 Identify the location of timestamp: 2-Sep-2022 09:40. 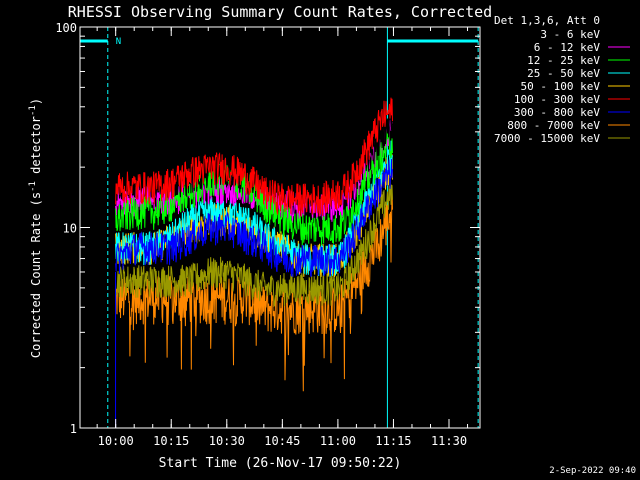
(592, 471).